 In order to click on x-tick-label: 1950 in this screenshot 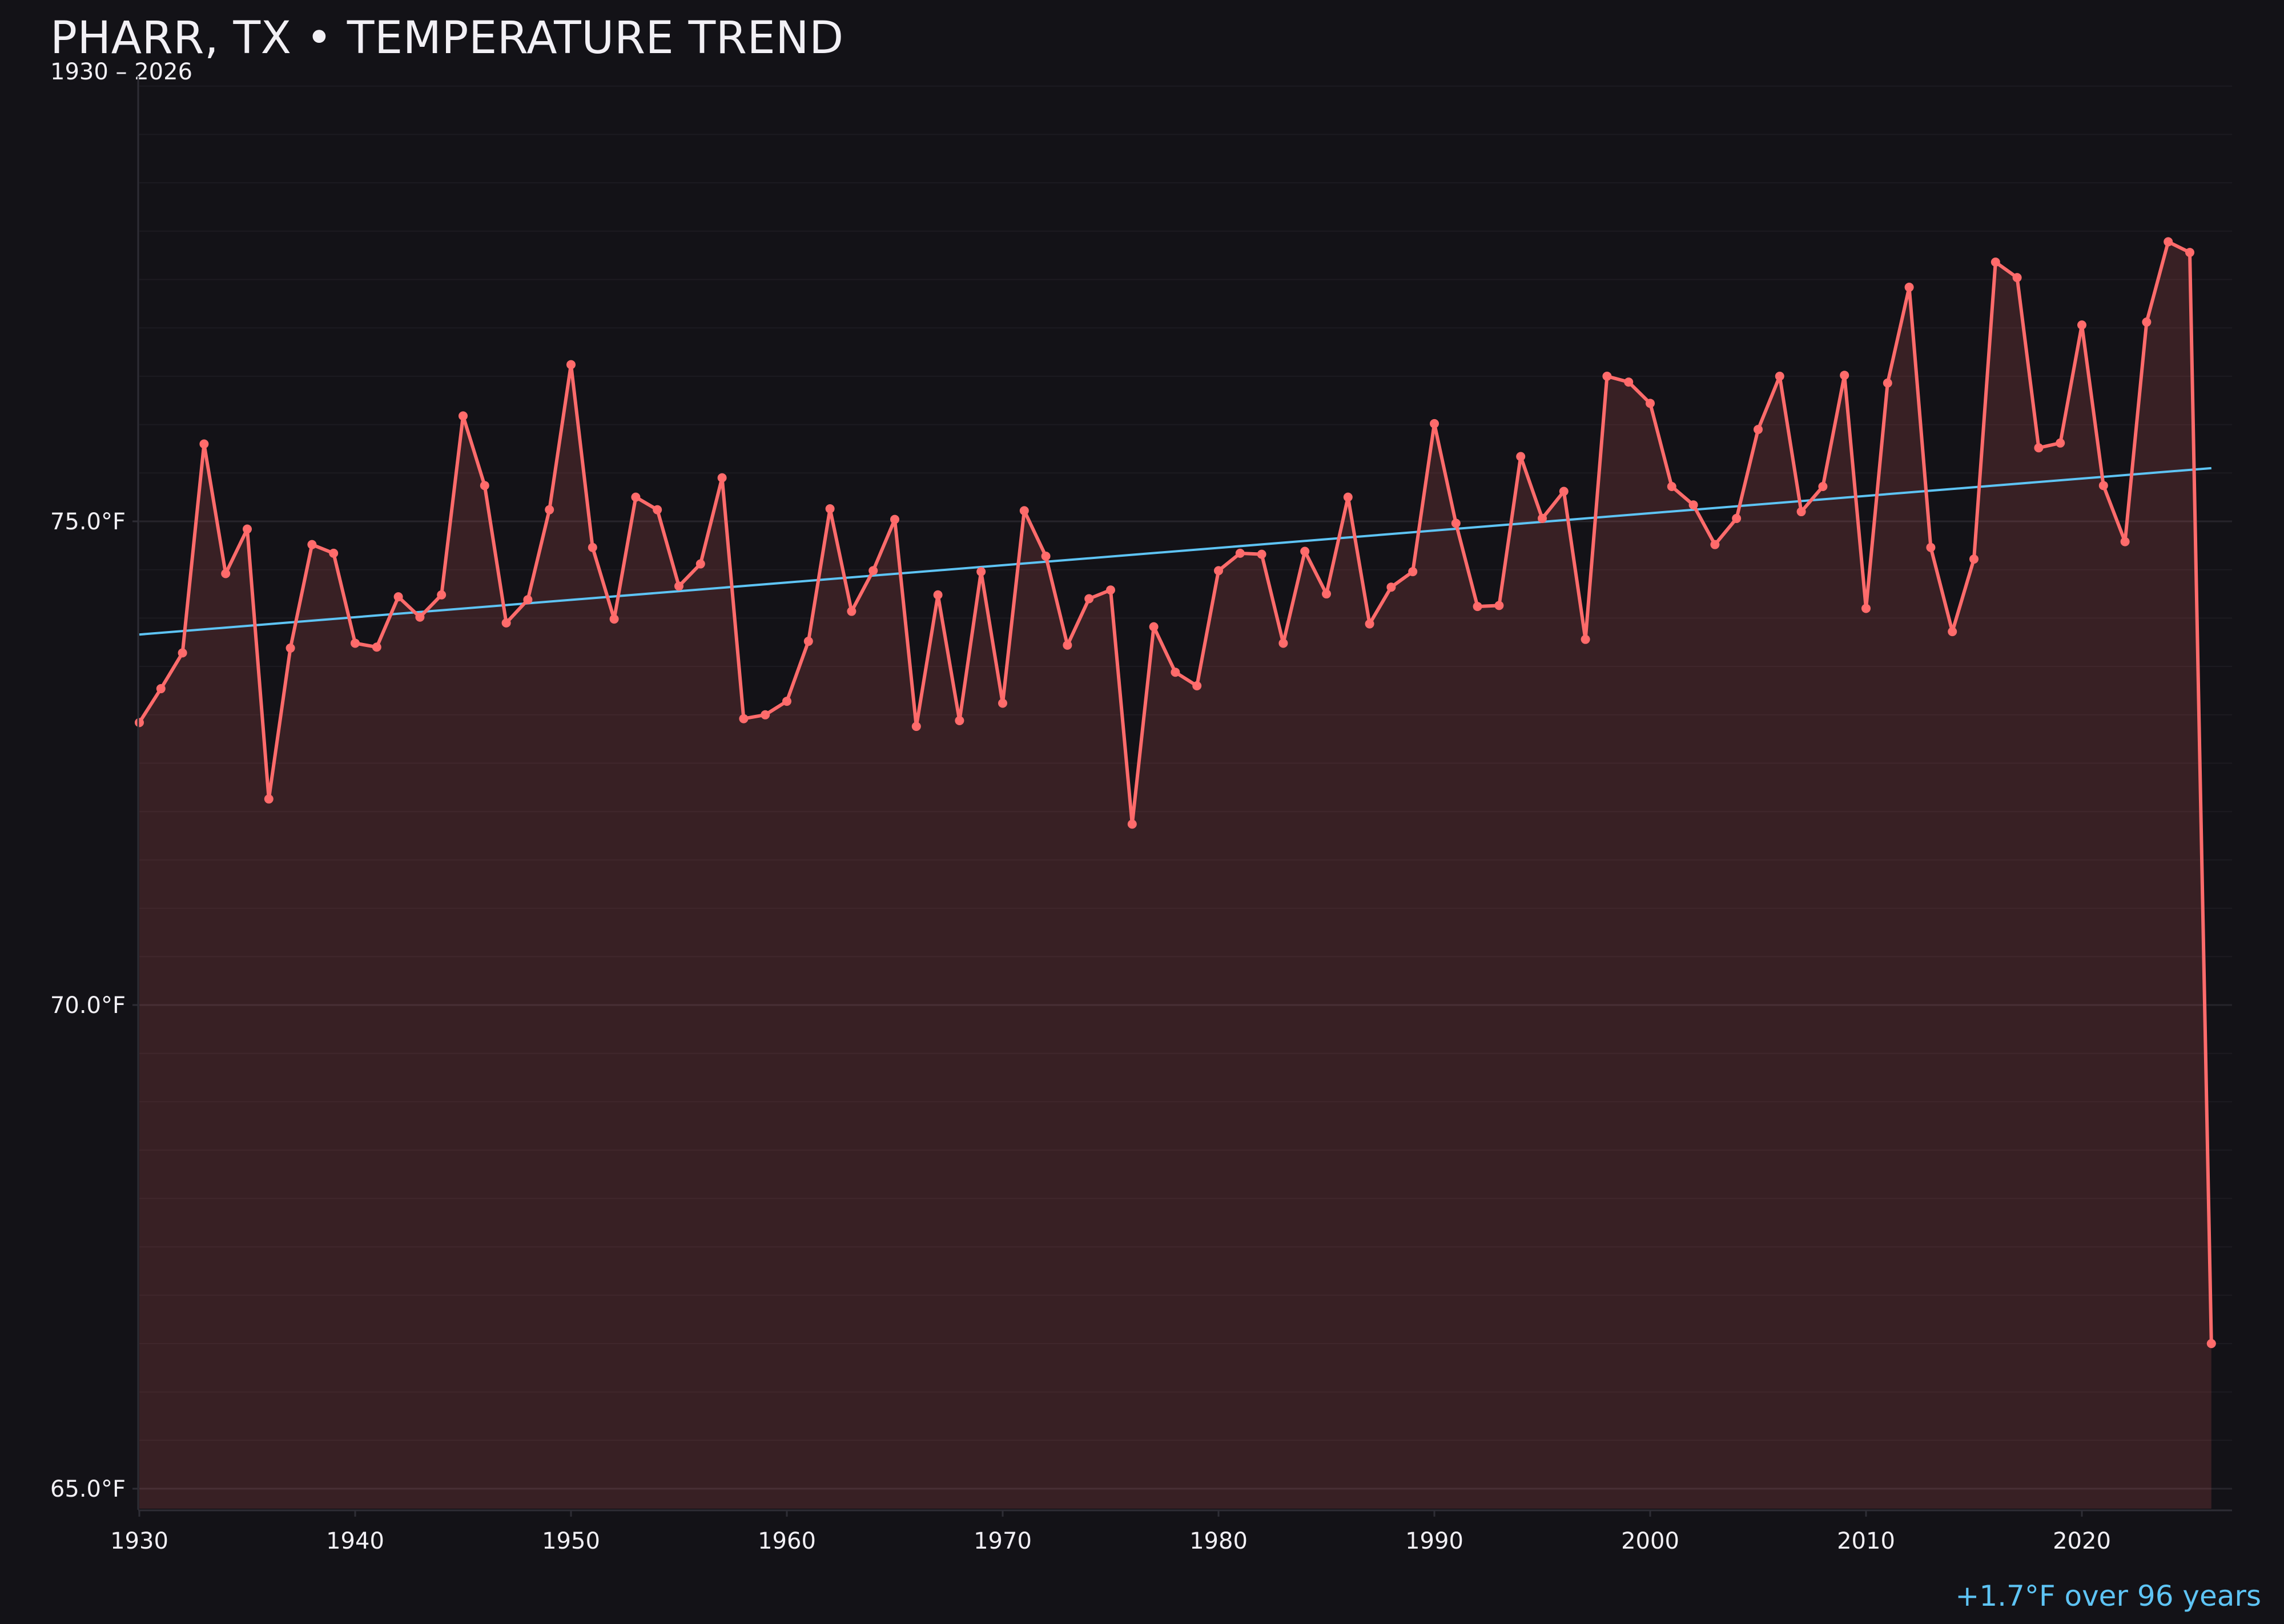, I will do `click(571, 1541)`.